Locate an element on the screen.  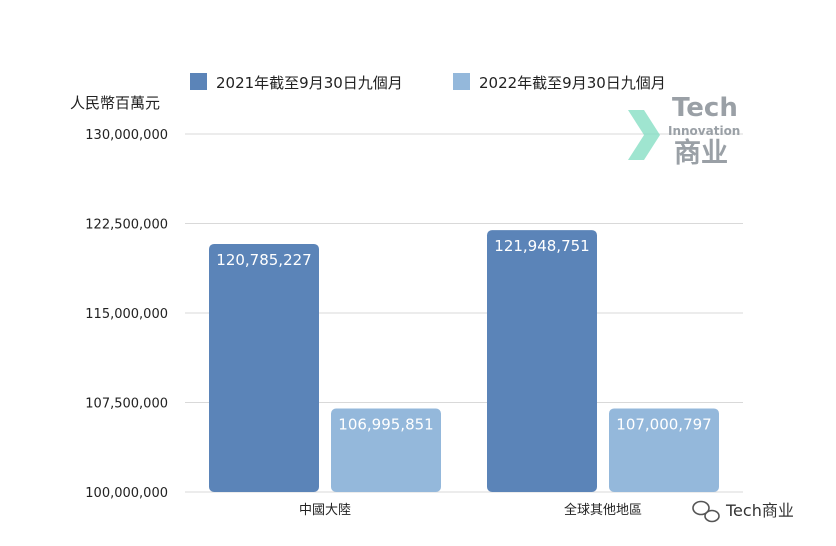
watermark-line3: 商业 is located at coordinates (701, 153).